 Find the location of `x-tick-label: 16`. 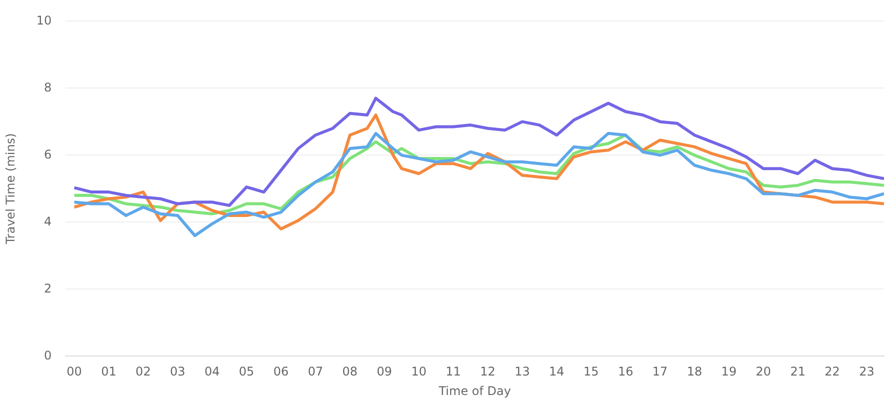

x-tick-label: 16 is located at coordinates (626, 371).